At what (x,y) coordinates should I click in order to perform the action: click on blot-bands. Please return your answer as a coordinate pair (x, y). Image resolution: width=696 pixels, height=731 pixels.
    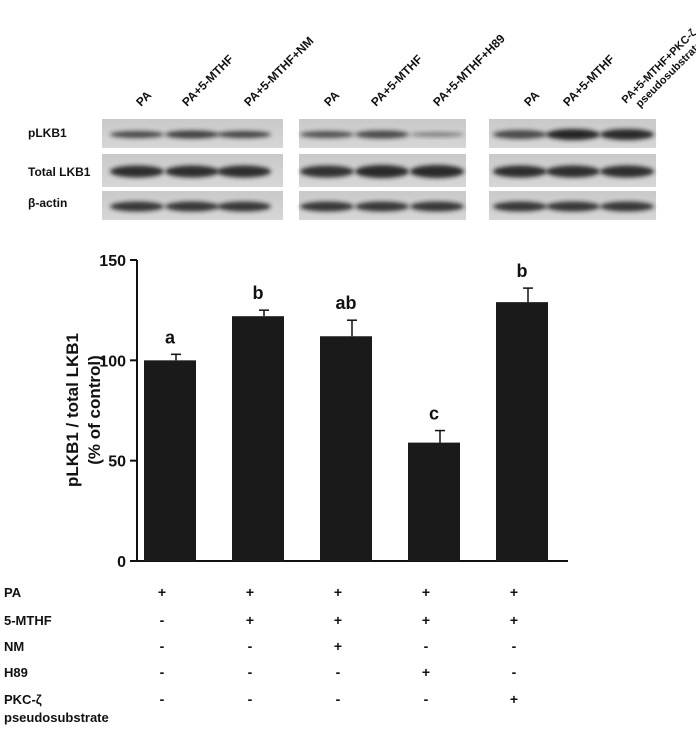
    Looking at the image, I should click on (382, 170).